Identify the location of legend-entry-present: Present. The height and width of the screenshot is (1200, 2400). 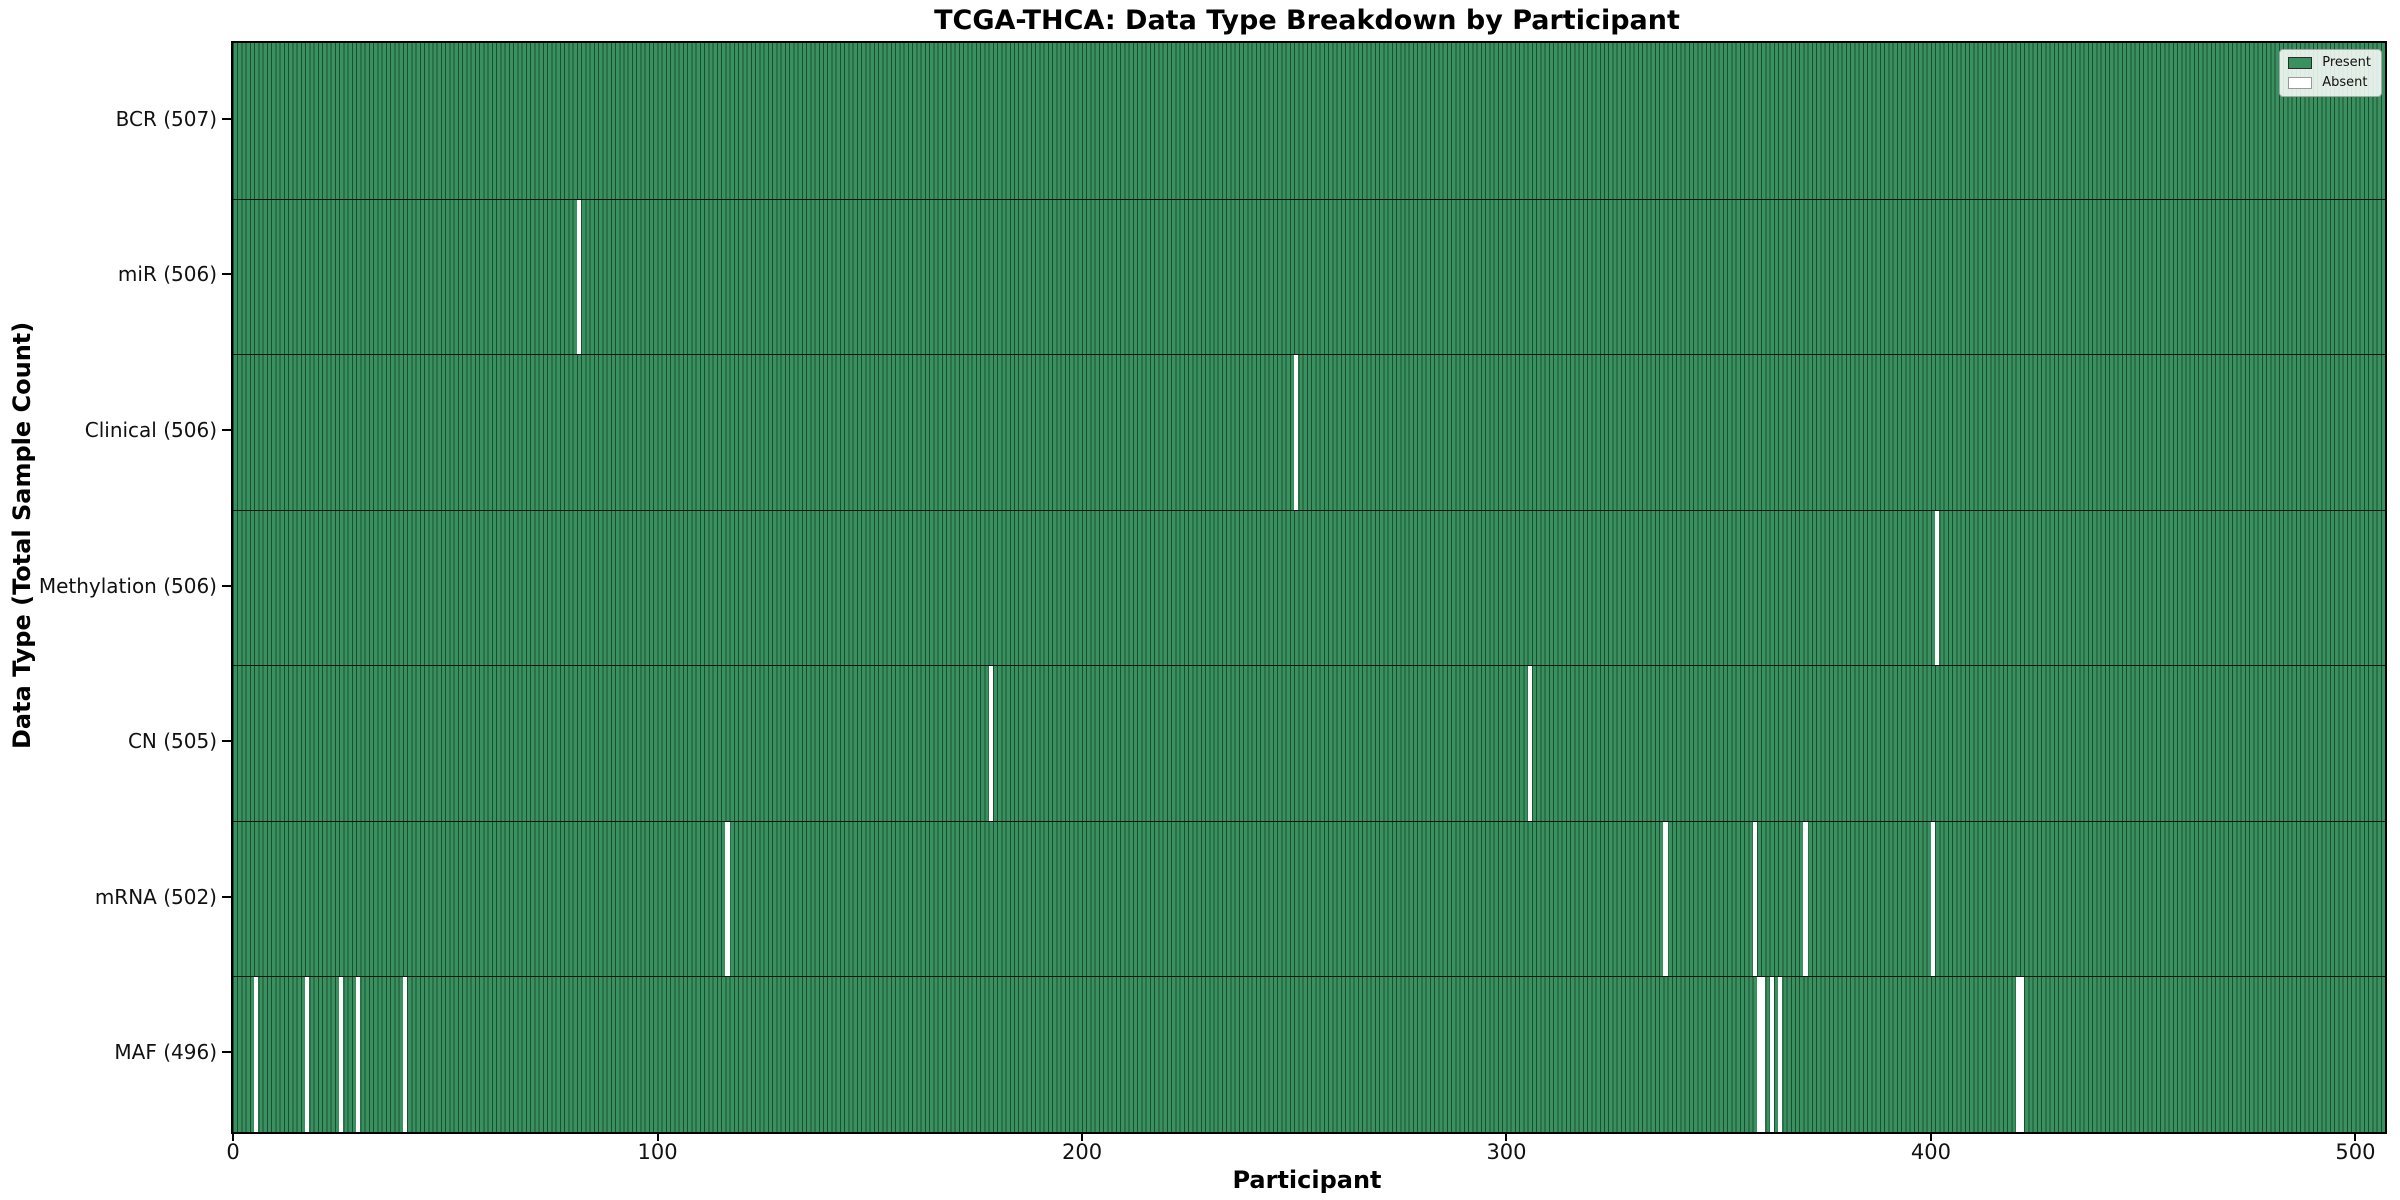
(2329, 63).